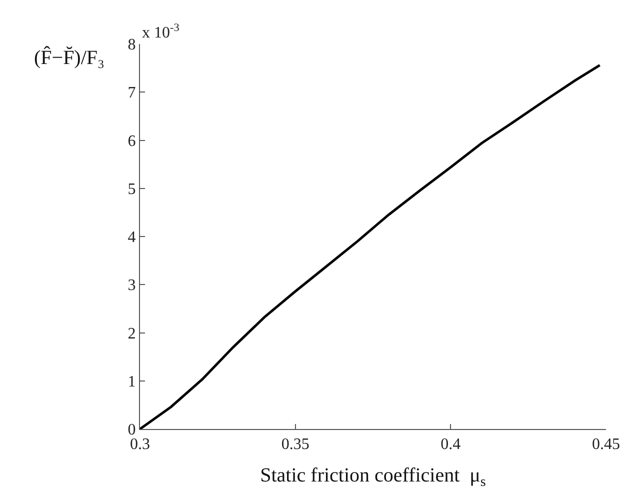 The image size is (632, 494). Describe the element at coordinates (132, 333) in the screenshot. I see `y-tick-label: 2` at that location.